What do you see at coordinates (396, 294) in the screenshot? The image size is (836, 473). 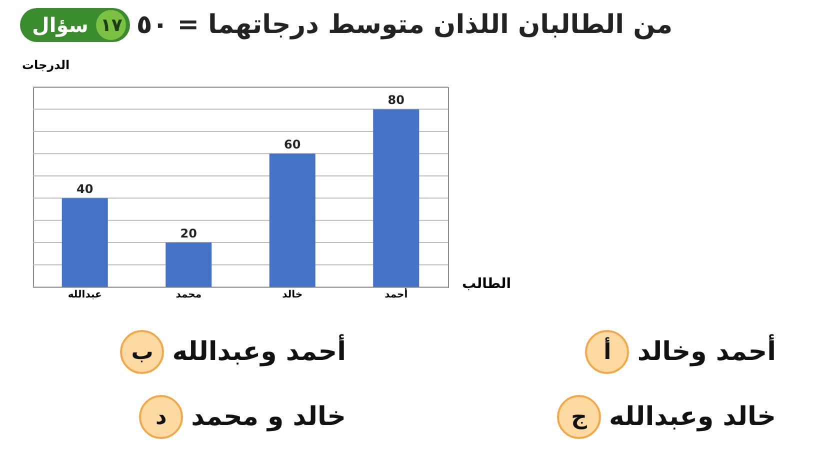 I see `x-tick-label: أحمد` at bounding box center [396, 294].